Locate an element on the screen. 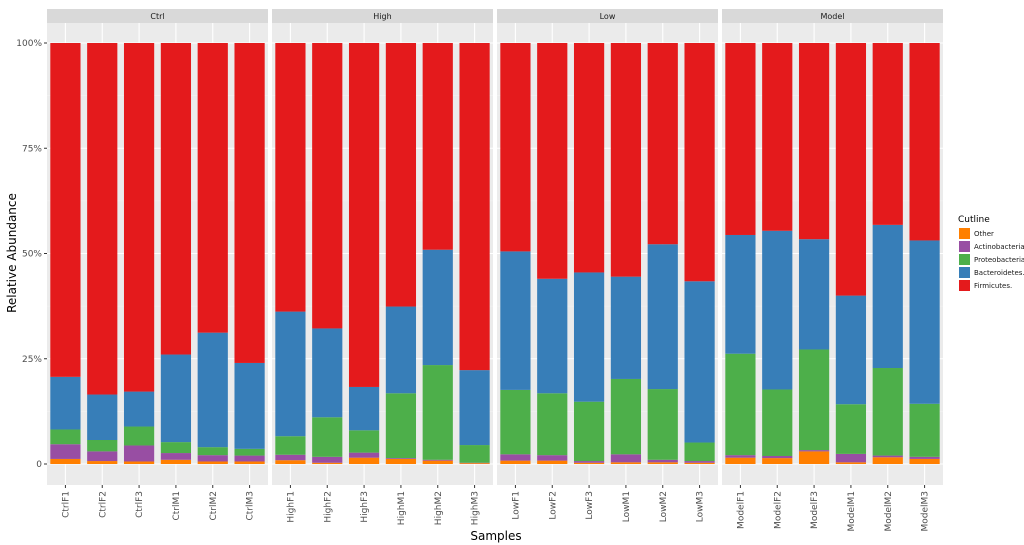 This screenshot has width=1024, height=545. x-tick-label: CtrlF1 is located at coordinates (66, 504).